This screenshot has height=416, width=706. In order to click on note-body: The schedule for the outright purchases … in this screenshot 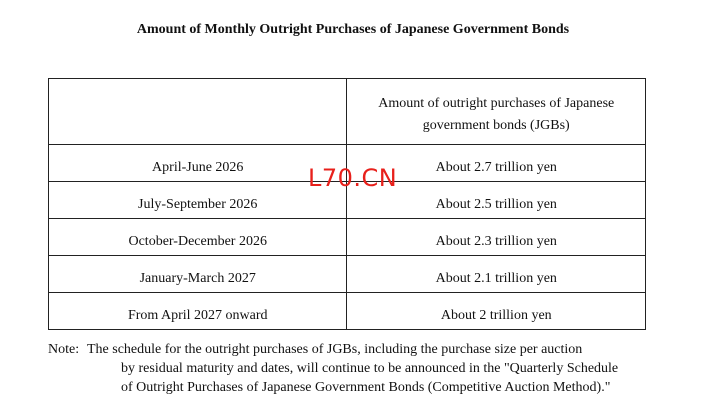, I will do `click(377, 368)`.